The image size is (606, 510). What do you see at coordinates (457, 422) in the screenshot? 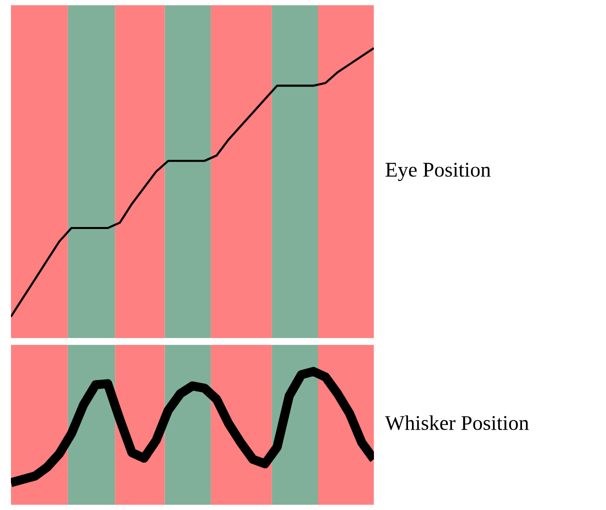
I see `y-axis-title: Whisker Position` at bounding box center [457, 422].